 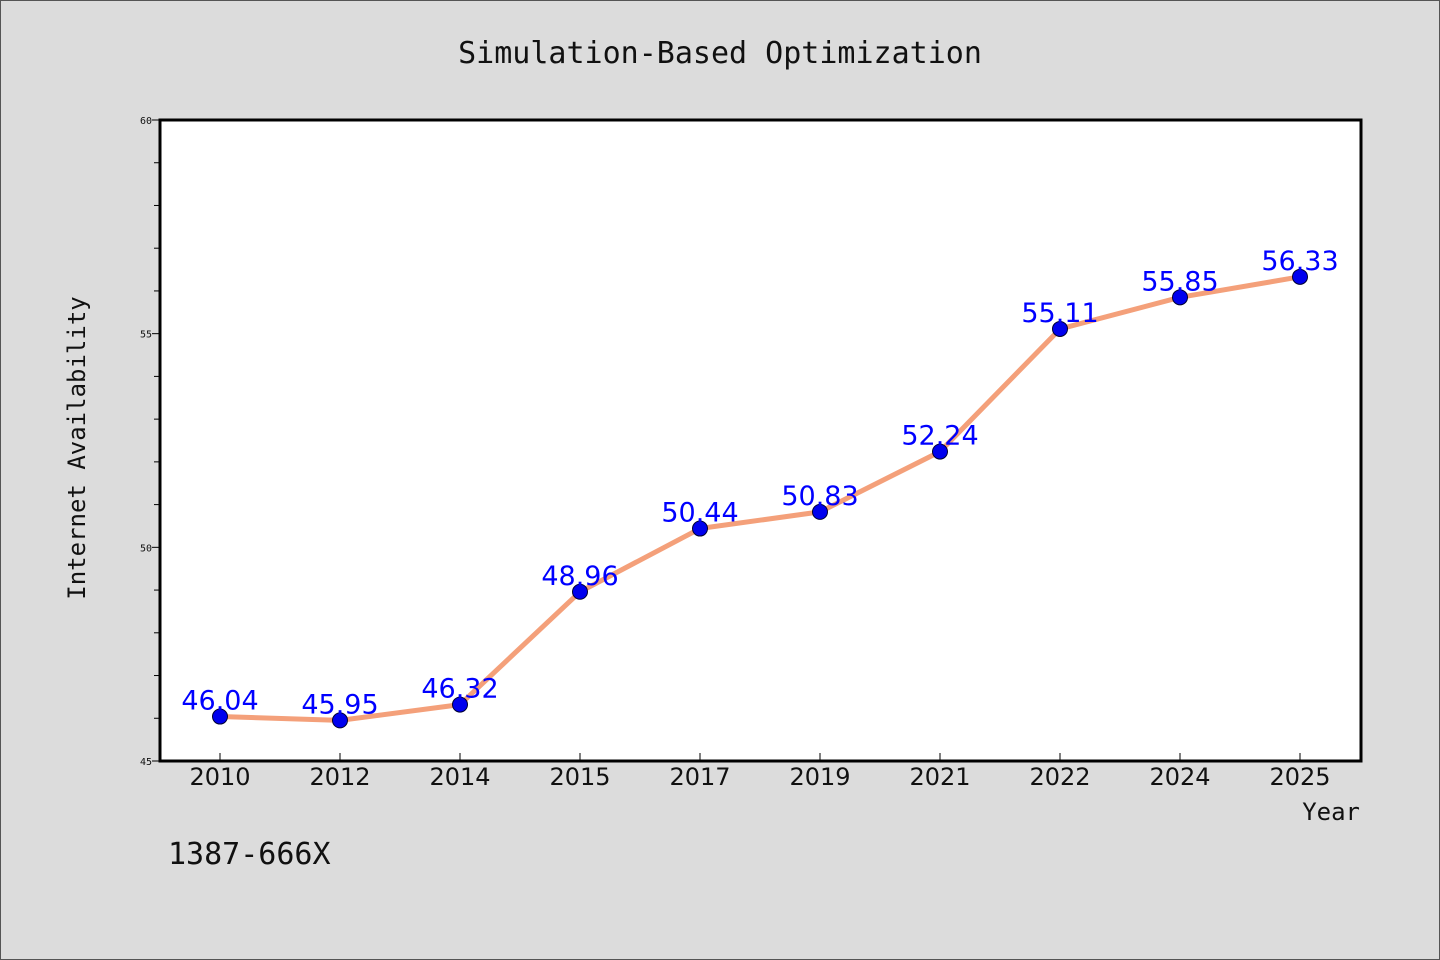 I want to click on x-tick-label: 2024, so click(x=1179, y=777).